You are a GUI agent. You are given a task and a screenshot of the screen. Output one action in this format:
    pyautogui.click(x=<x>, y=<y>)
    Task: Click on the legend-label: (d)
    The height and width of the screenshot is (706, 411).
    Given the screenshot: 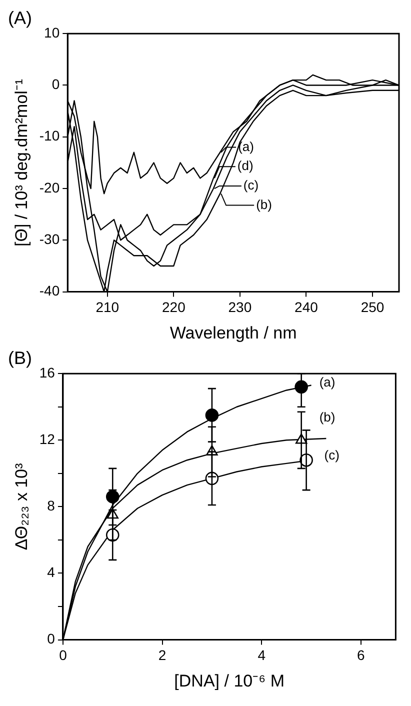 What is the action you would take?
    pyautogui.click(x=245, y=166)
    